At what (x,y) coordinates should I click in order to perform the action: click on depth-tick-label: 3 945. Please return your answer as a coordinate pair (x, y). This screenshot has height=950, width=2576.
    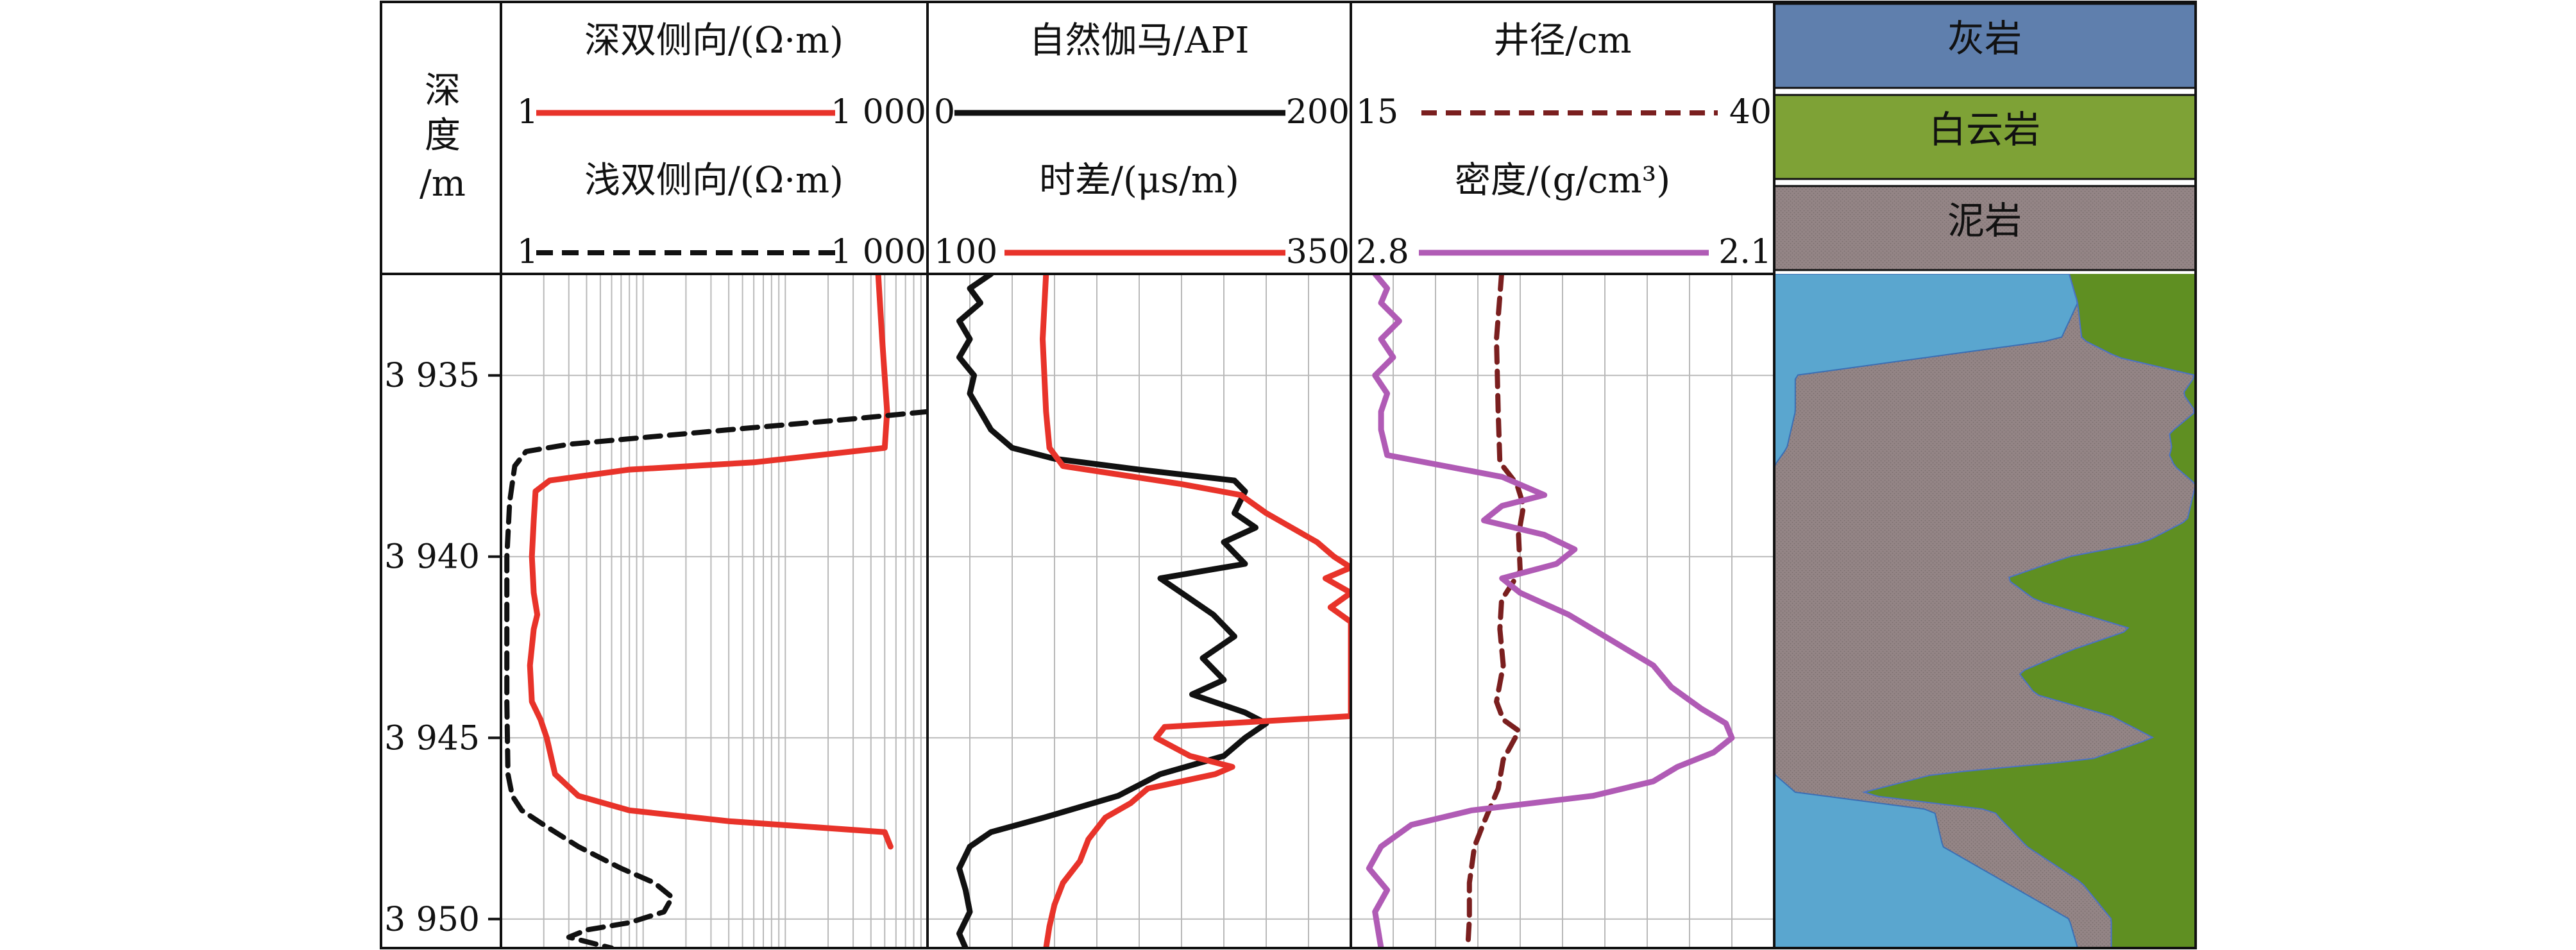
    Looking at the image, I should click on (432, 738).